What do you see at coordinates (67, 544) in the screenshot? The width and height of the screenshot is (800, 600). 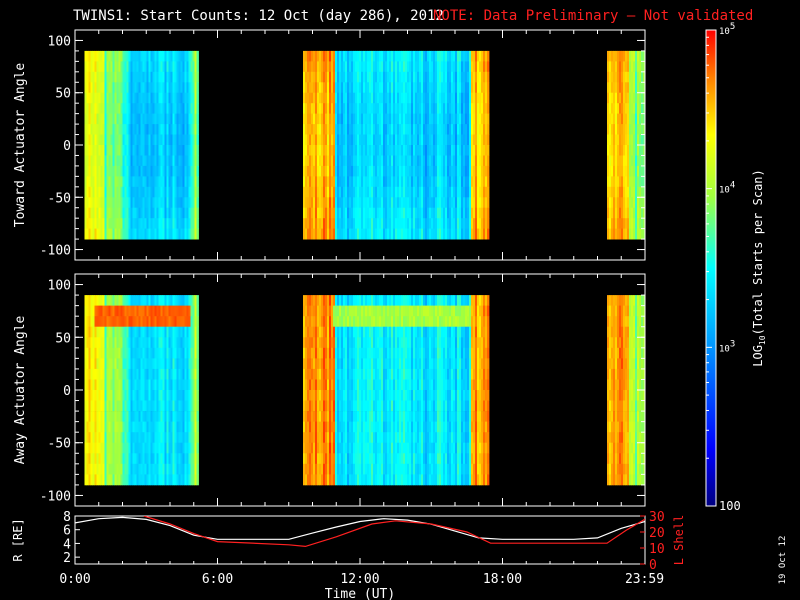 I see `r-ytick: 4` at bounding box center [67, 544].